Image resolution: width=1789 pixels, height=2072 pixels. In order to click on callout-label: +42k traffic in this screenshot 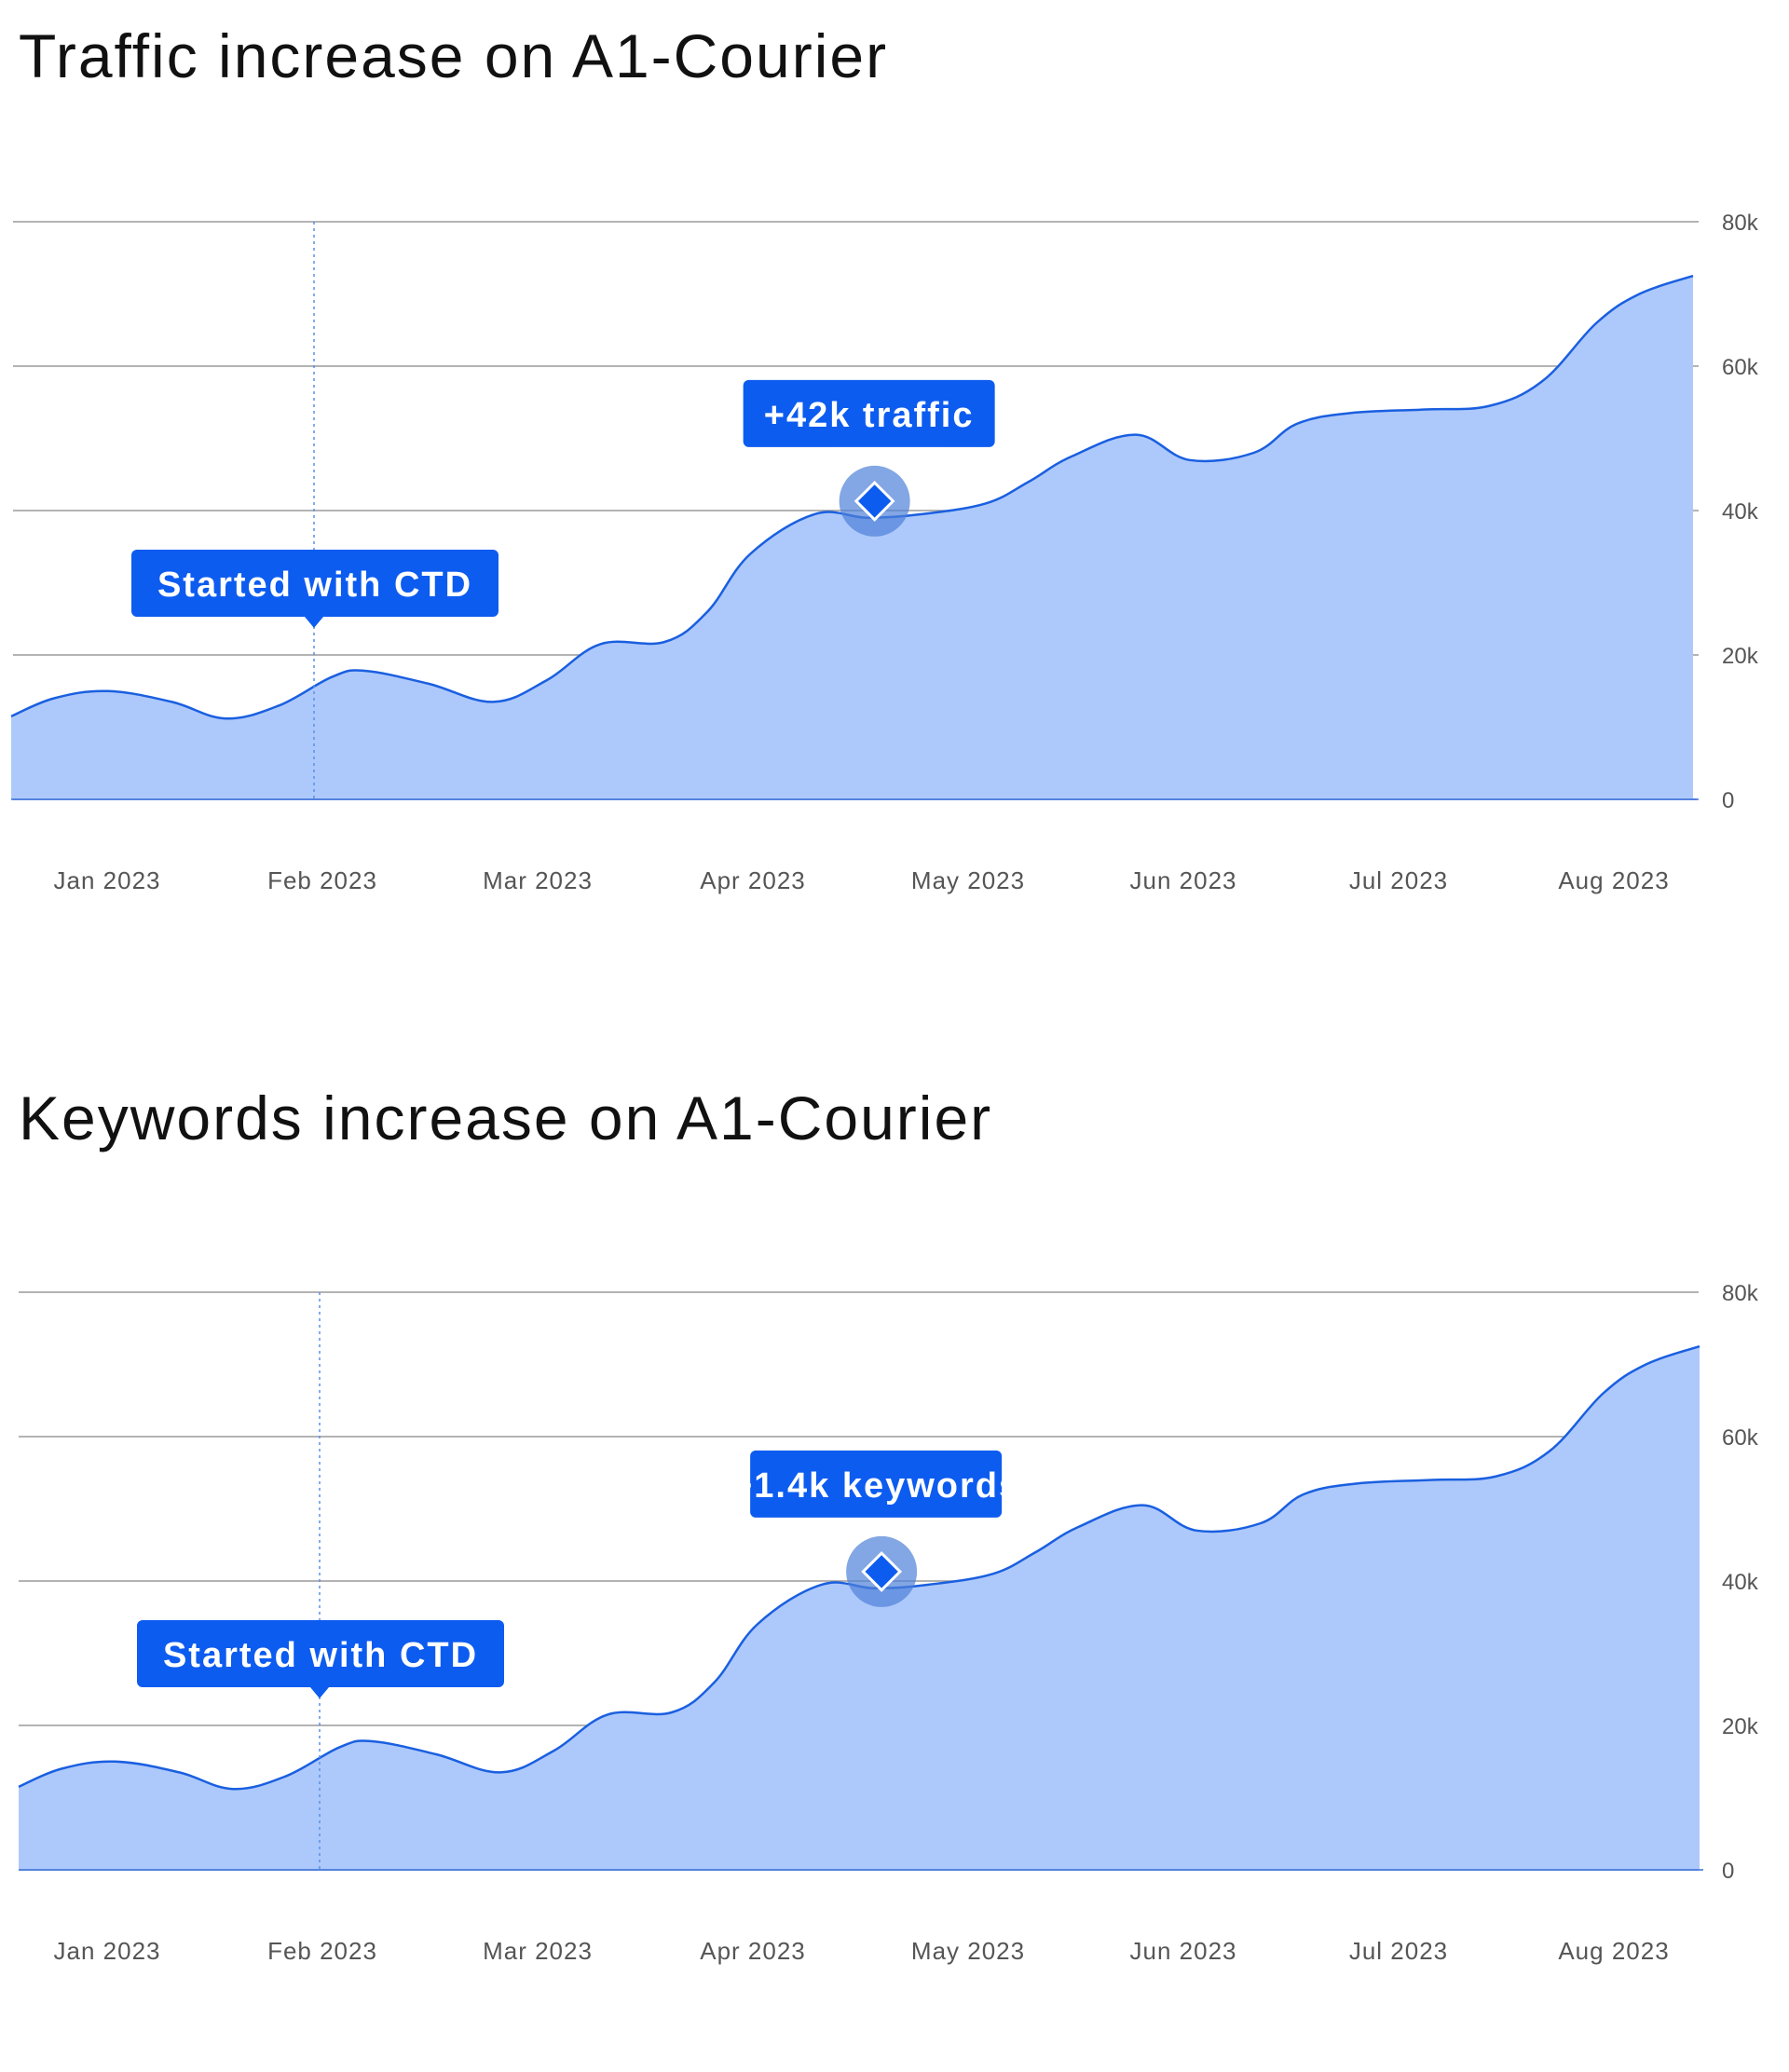, I will do `click(869, 416)`.